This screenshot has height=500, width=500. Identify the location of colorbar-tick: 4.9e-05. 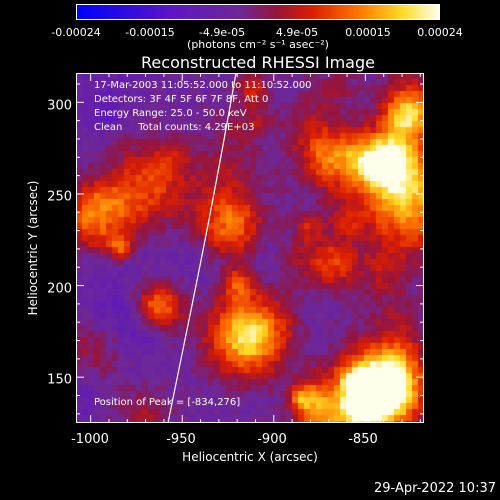
(297, 32).